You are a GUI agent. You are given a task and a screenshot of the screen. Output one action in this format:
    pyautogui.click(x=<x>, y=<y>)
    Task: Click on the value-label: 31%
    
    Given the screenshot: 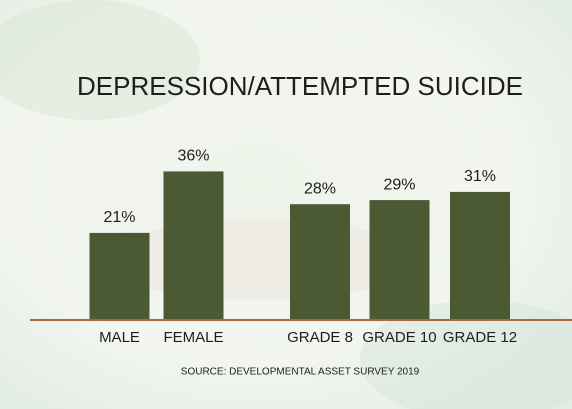 What is the action you would take?
    pyautogui.click(x=480, y=176)
    